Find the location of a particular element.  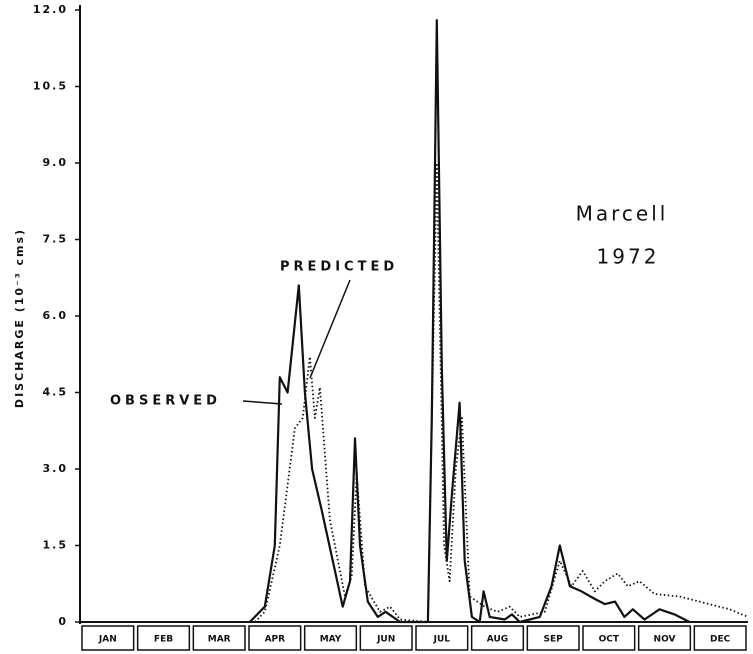

x-tick-label: SEP is located at coordinates (554, 640).